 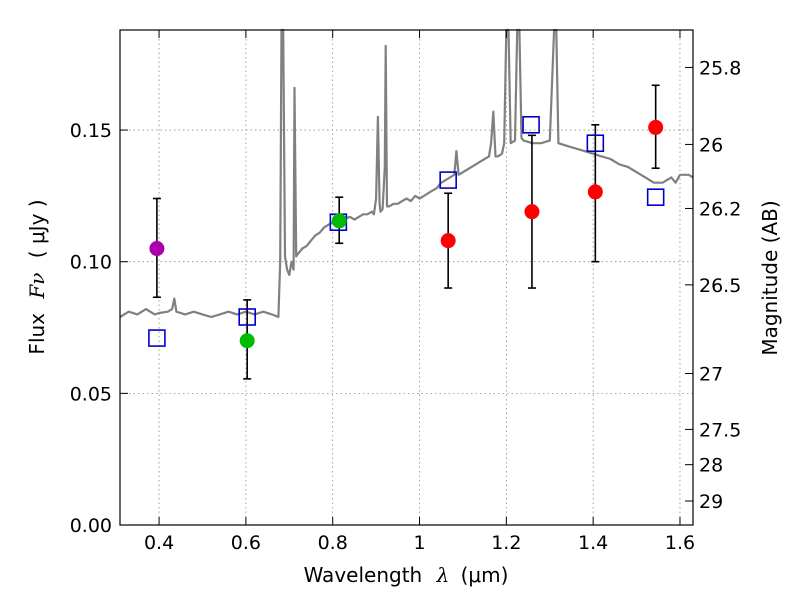 What do you see at coordinates (720, 430) in the screenshot?
I see `y2-tick-label: 27.5` at bounding box center [720, 430].